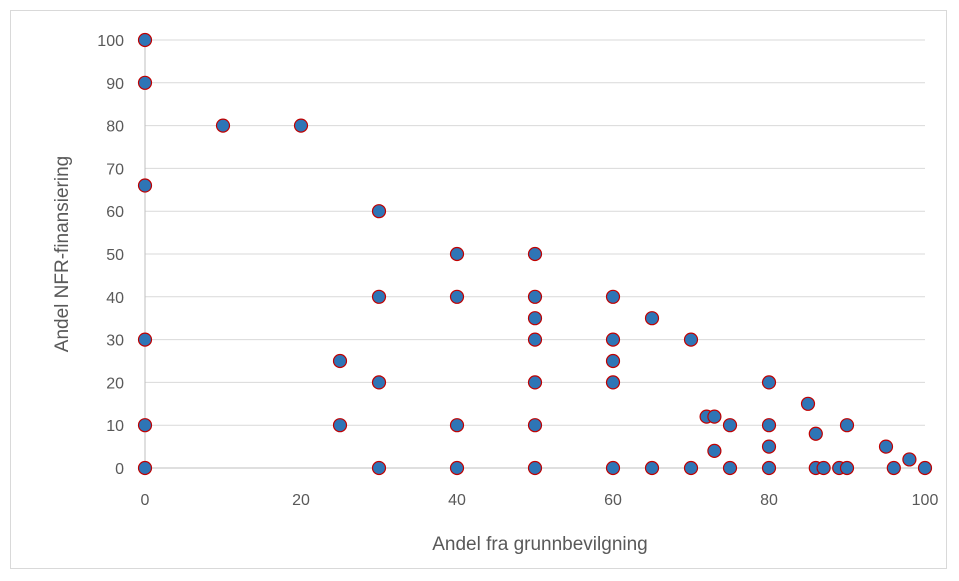 The width and height of the screenshot is (959, 581). I want to click on y-tick-label: 10, so click(115, 426).